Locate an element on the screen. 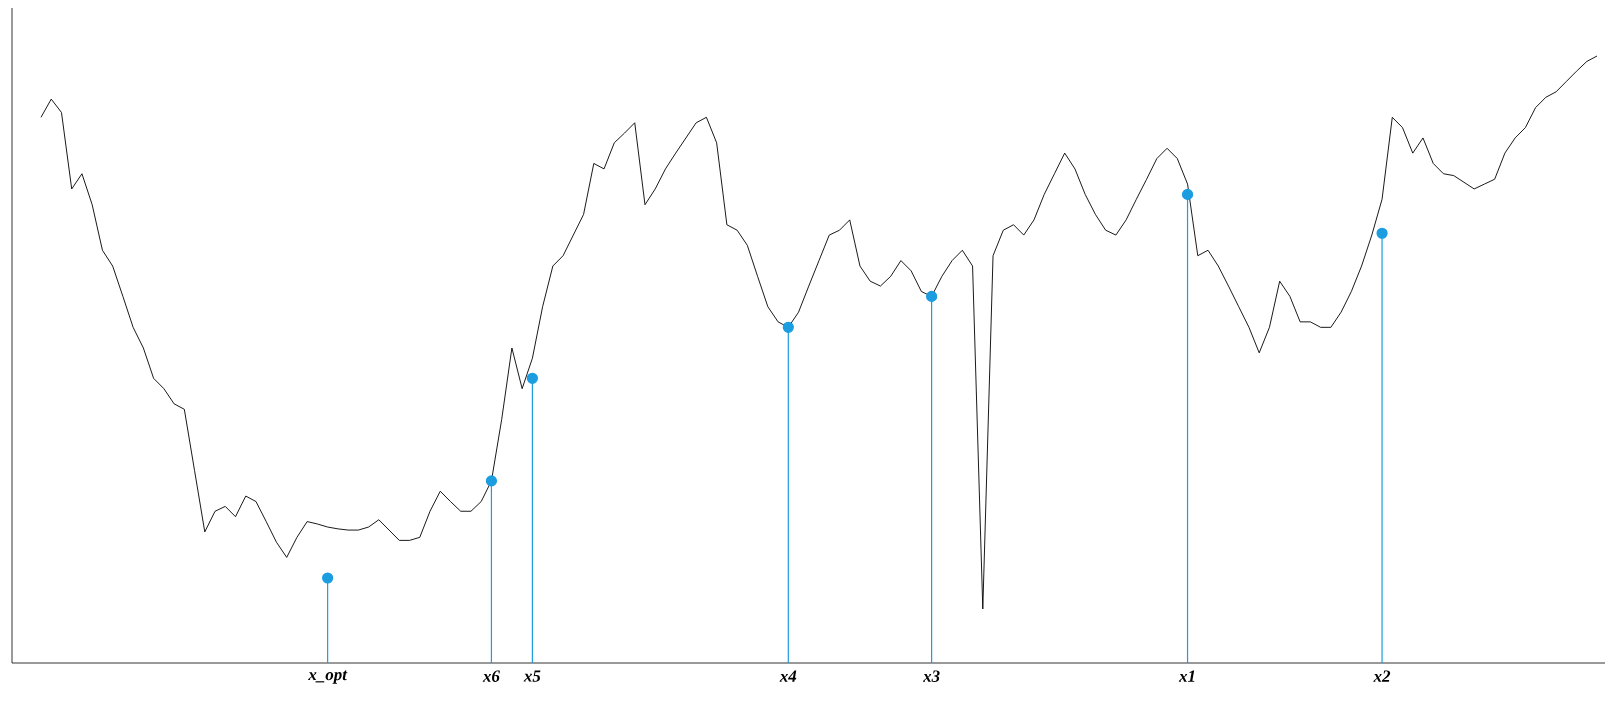 The width and height of the screenshot is (1605, 721). x-tick-label: x4 is located at coordinates (788, 676).